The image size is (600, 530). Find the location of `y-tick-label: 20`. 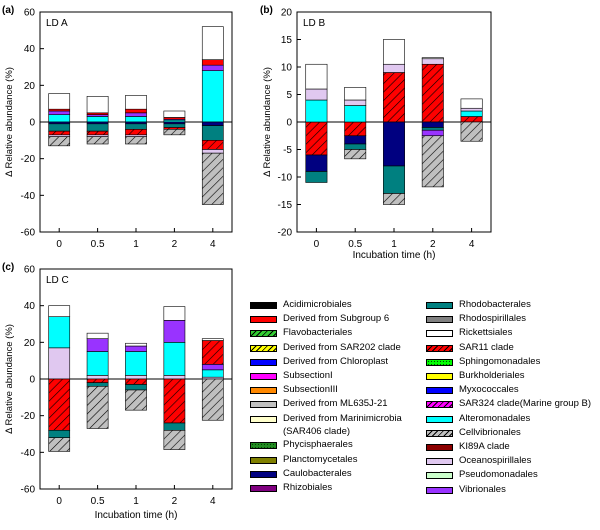

y-tick-label: 20 is located at coordinates (287, 13).